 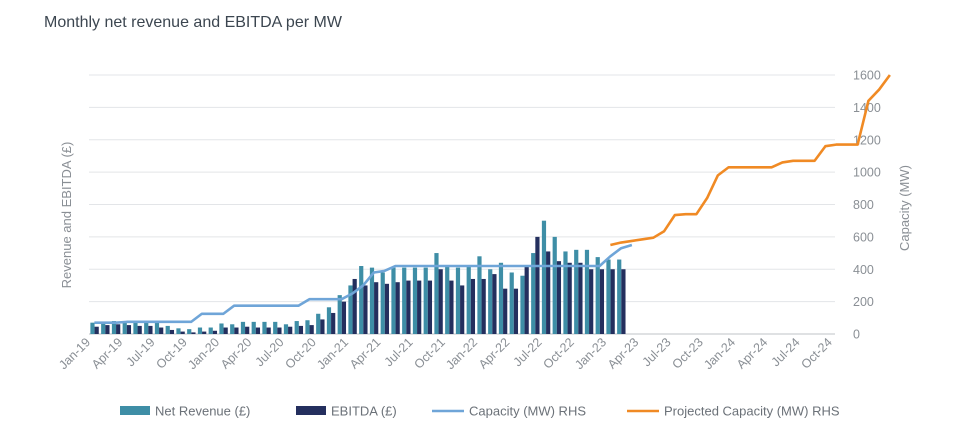 I want to click on y-tick-label-right: 600, so click(x=863, y=237).